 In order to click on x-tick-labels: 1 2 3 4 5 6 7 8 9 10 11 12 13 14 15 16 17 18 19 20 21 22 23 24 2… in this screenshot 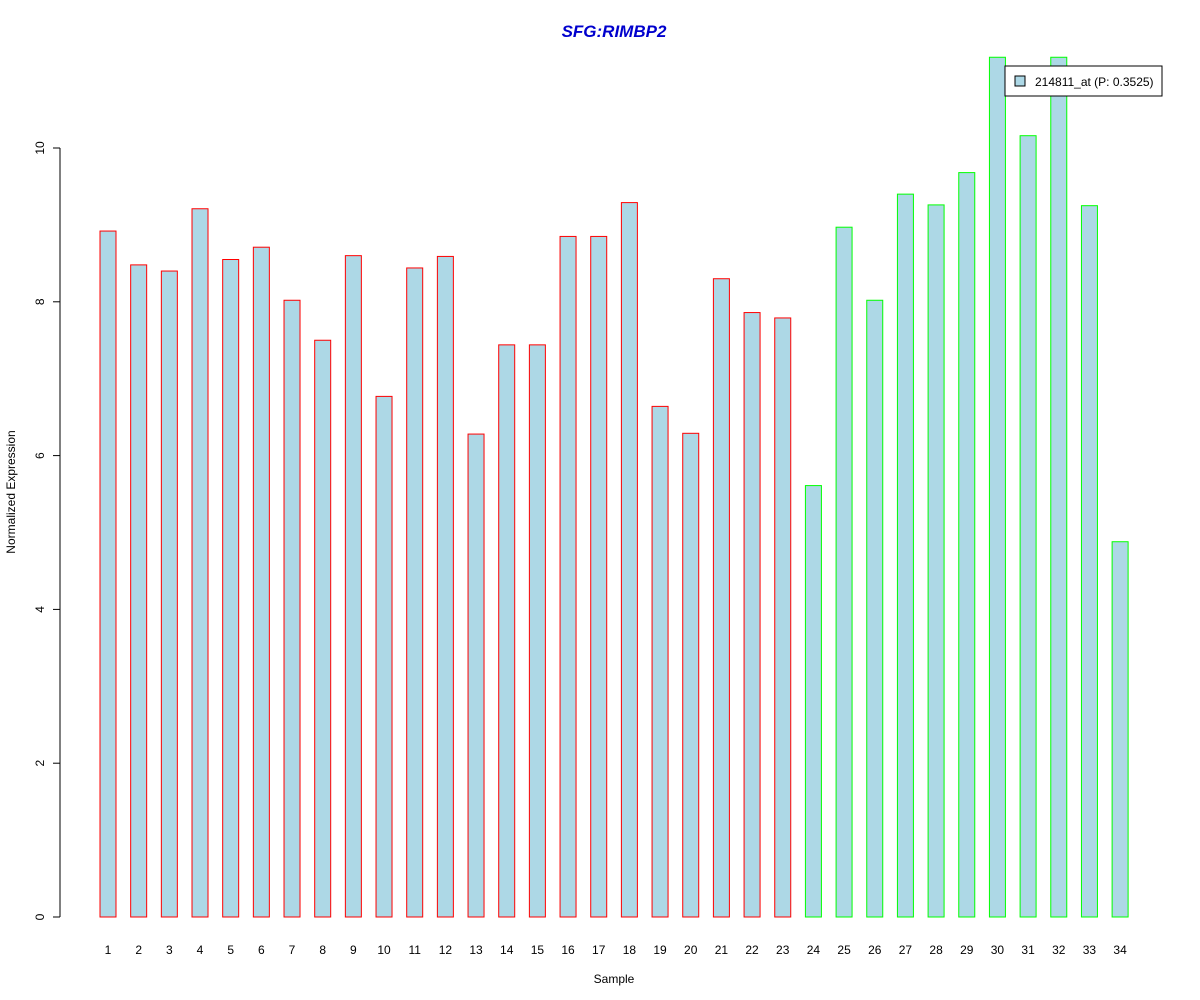, I will do `click(616, 950)`.